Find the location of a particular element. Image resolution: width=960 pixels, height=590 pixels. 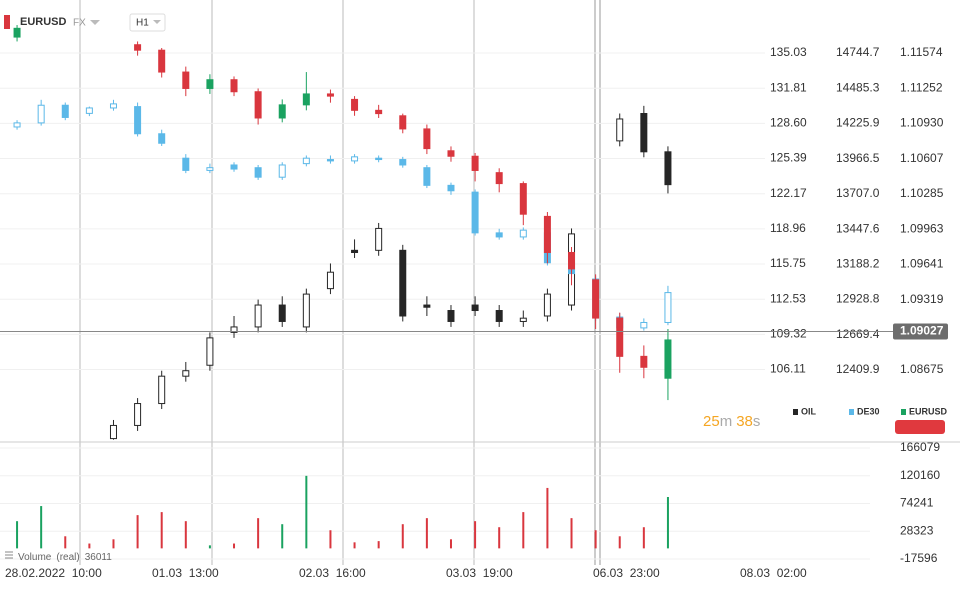

y-tick-label: 131.81 is located at coordinates (788, 87).